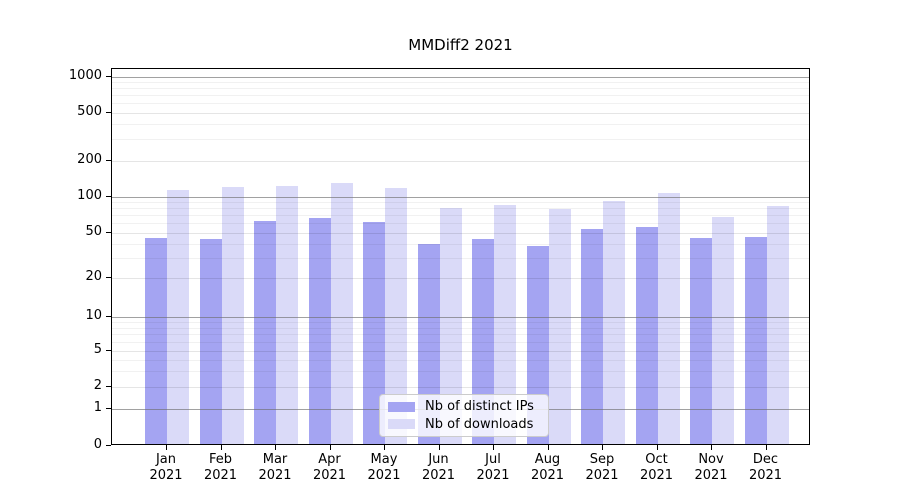 The width and height of the screenshot is (900, 500). I want to click on y-tick-label: 500, so click(89, 111).